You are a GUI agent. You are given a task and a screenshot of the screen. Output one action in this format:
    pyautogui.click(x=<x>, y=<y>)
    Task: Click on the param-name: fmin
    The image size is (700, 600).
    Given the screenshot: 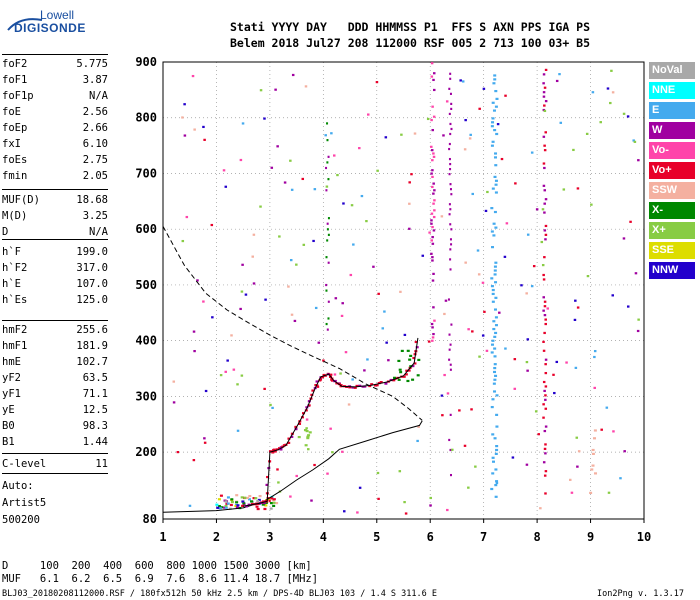 What is the action you would take?
    pyautogui.click(x=15, y=176)
    